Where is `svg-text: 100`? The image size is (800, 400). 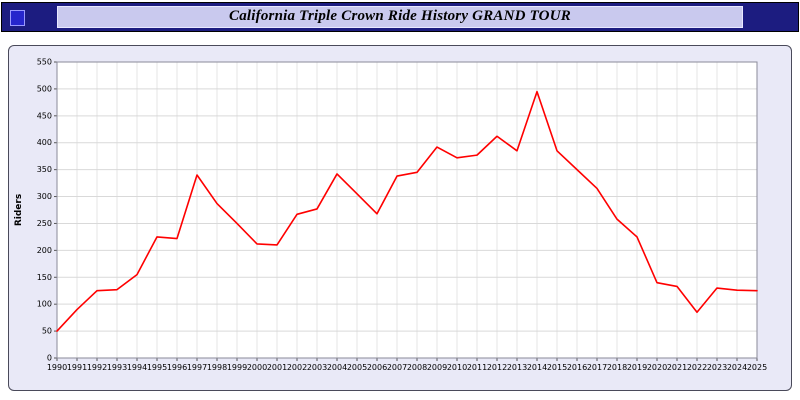
svg-text: 100 is located at coordinates (44, 304).